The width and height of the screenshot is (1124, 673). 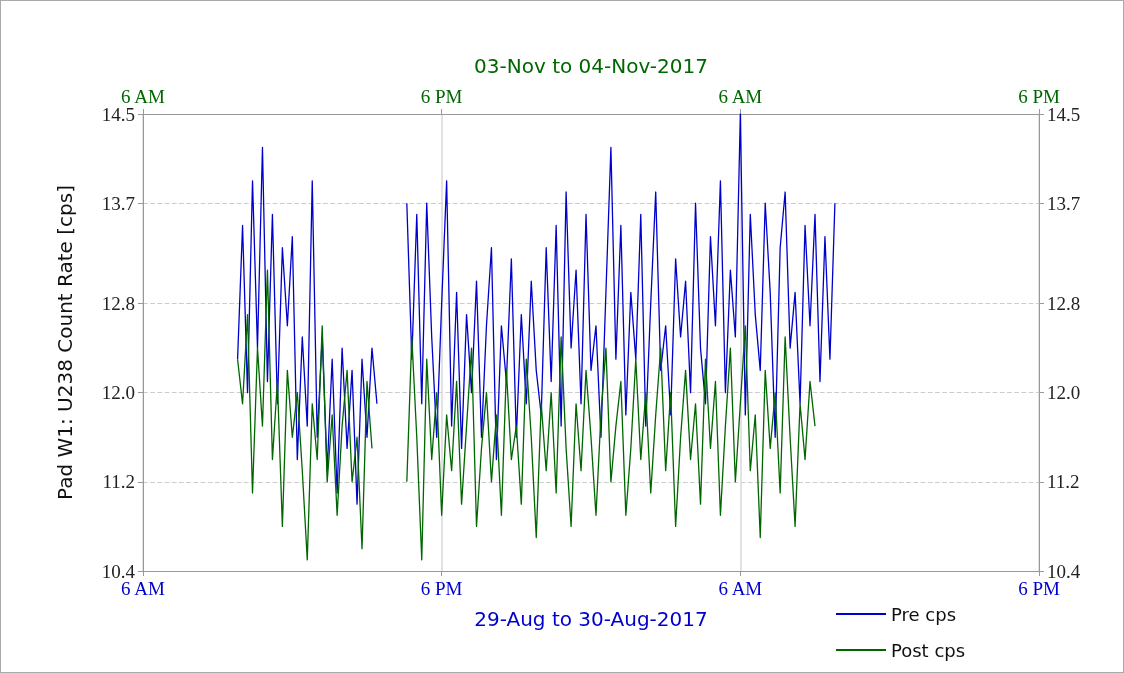 I want to click on y2-tick-label: 12.8, so click(x=1064, y=303).